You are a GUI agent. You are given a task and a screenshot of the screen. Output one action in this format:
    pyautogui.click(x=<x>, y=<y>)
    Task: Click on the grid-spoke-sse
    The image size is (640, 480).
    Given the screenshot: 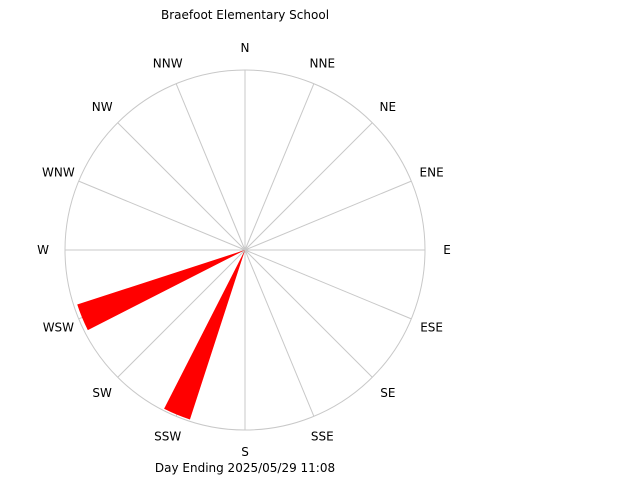 What is the action you would take?
    pyautogui.click(x=279, y=333)
    